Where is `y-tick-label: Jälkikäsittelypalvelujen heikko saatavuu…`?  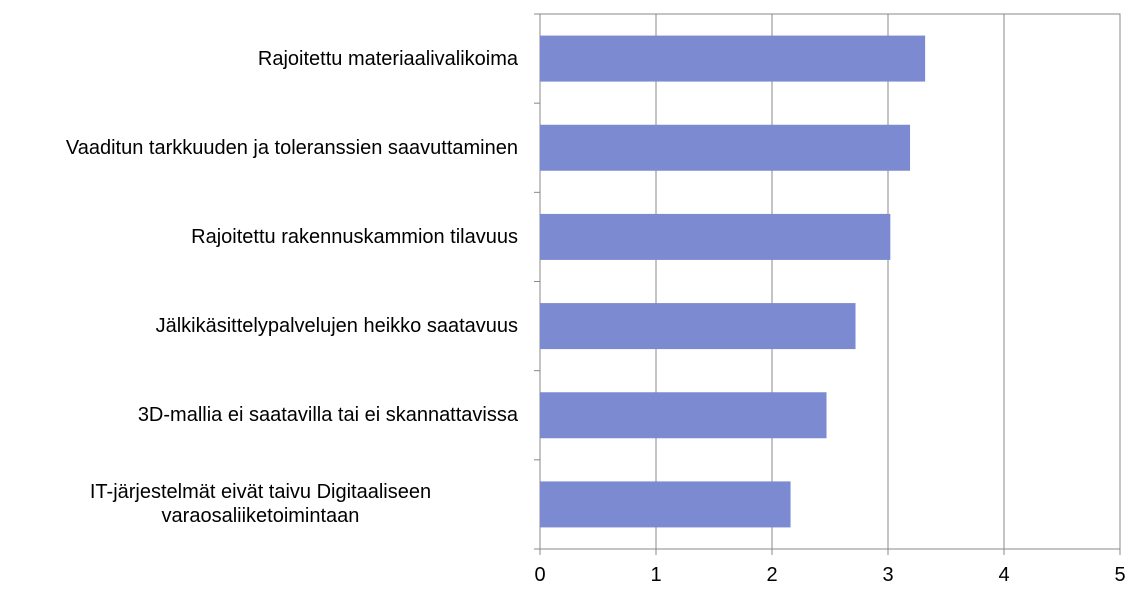
y-tick-label: Jälkikäsittelypalvelujen heikko saatavuu… is located at coordinates (336, 326).